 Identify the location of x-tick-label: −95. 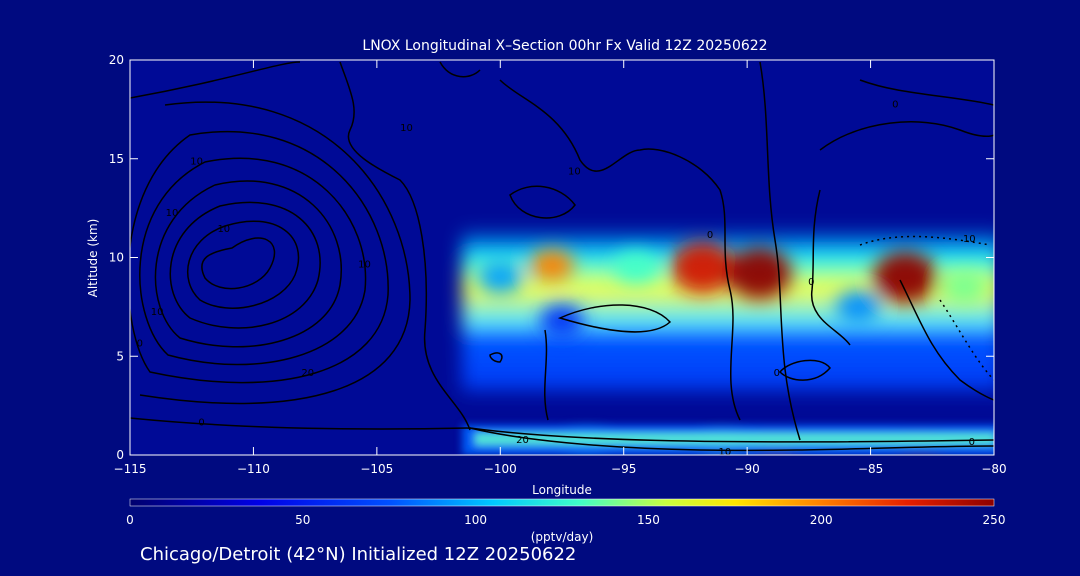
(623, 469).